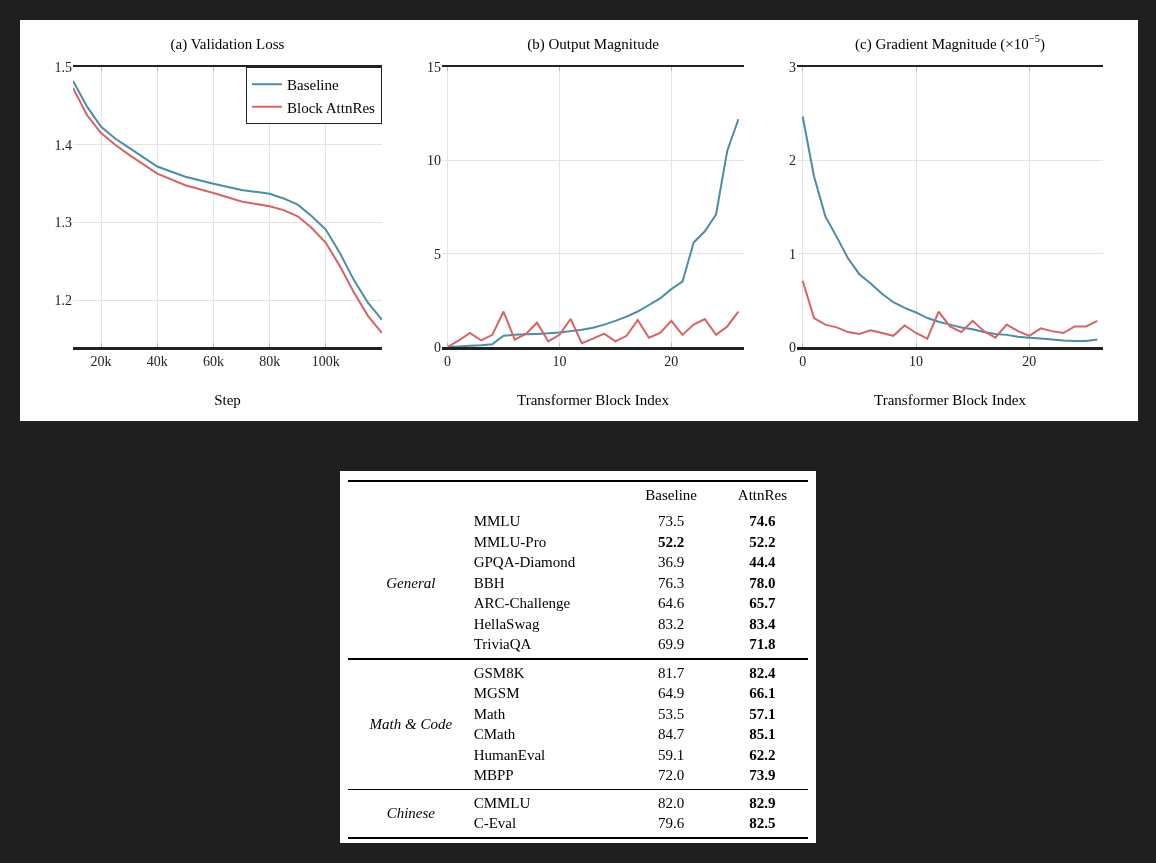 The width and height of the screenshot is (1156, 863). Describe the element at coordinates (762, 673) in the screenshot. I see `data-label: 82.4` at that location.